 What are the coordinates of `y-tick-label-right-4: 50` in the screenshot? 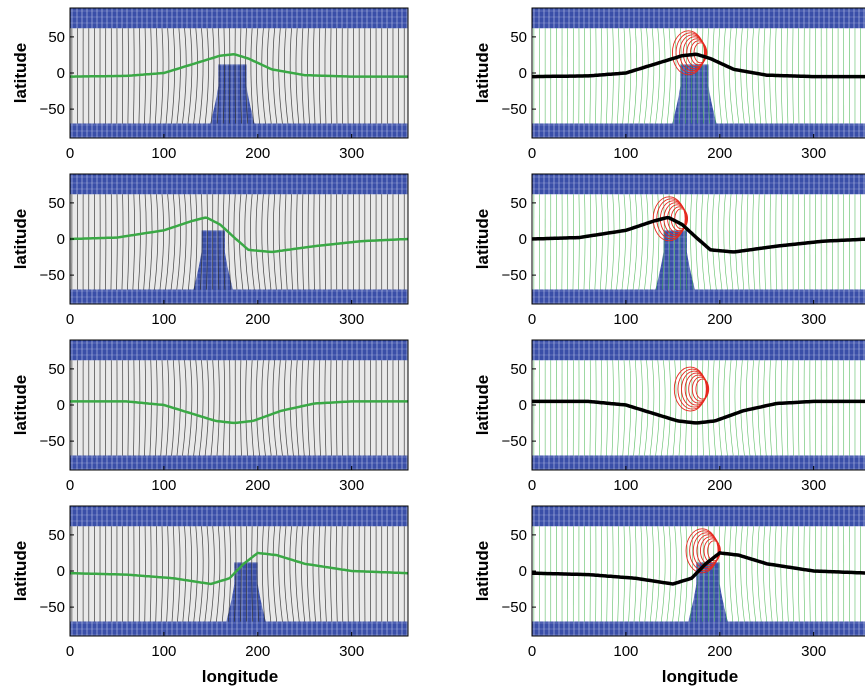 It's located at (518, 535).